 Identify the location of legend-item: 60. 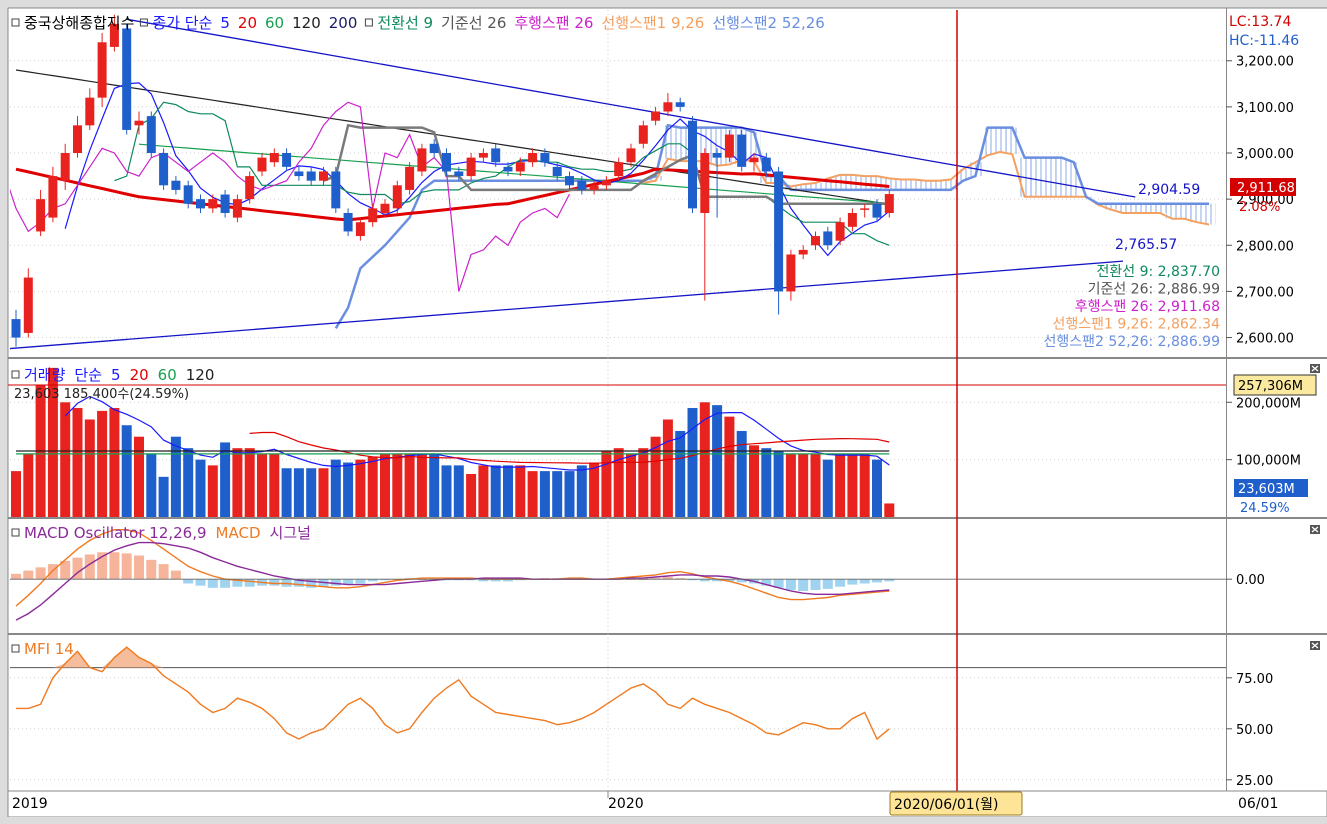
(274, 23).